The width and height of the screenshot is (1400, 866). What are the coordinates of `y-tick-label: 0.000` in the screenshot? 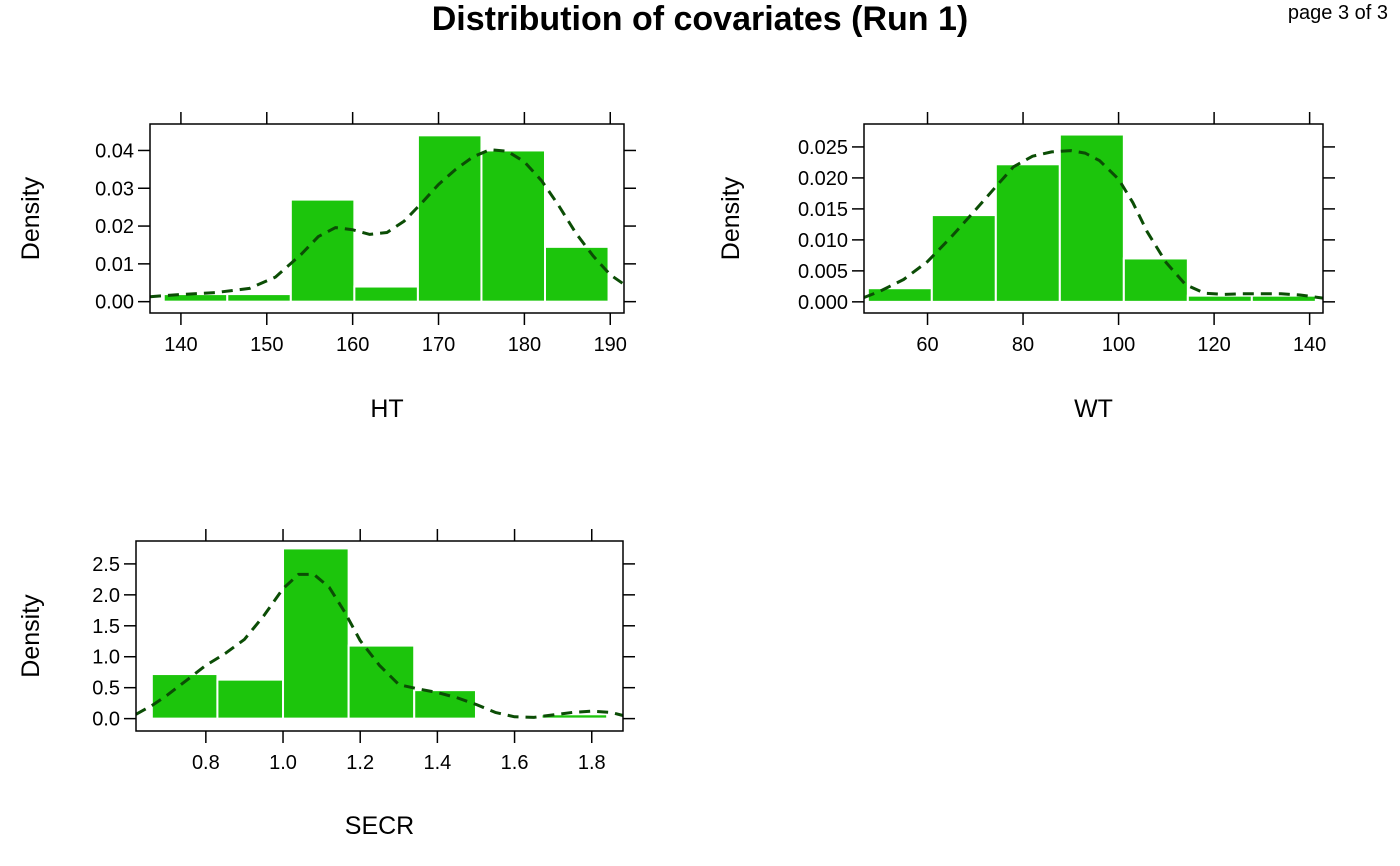 It's located at (823, 303).